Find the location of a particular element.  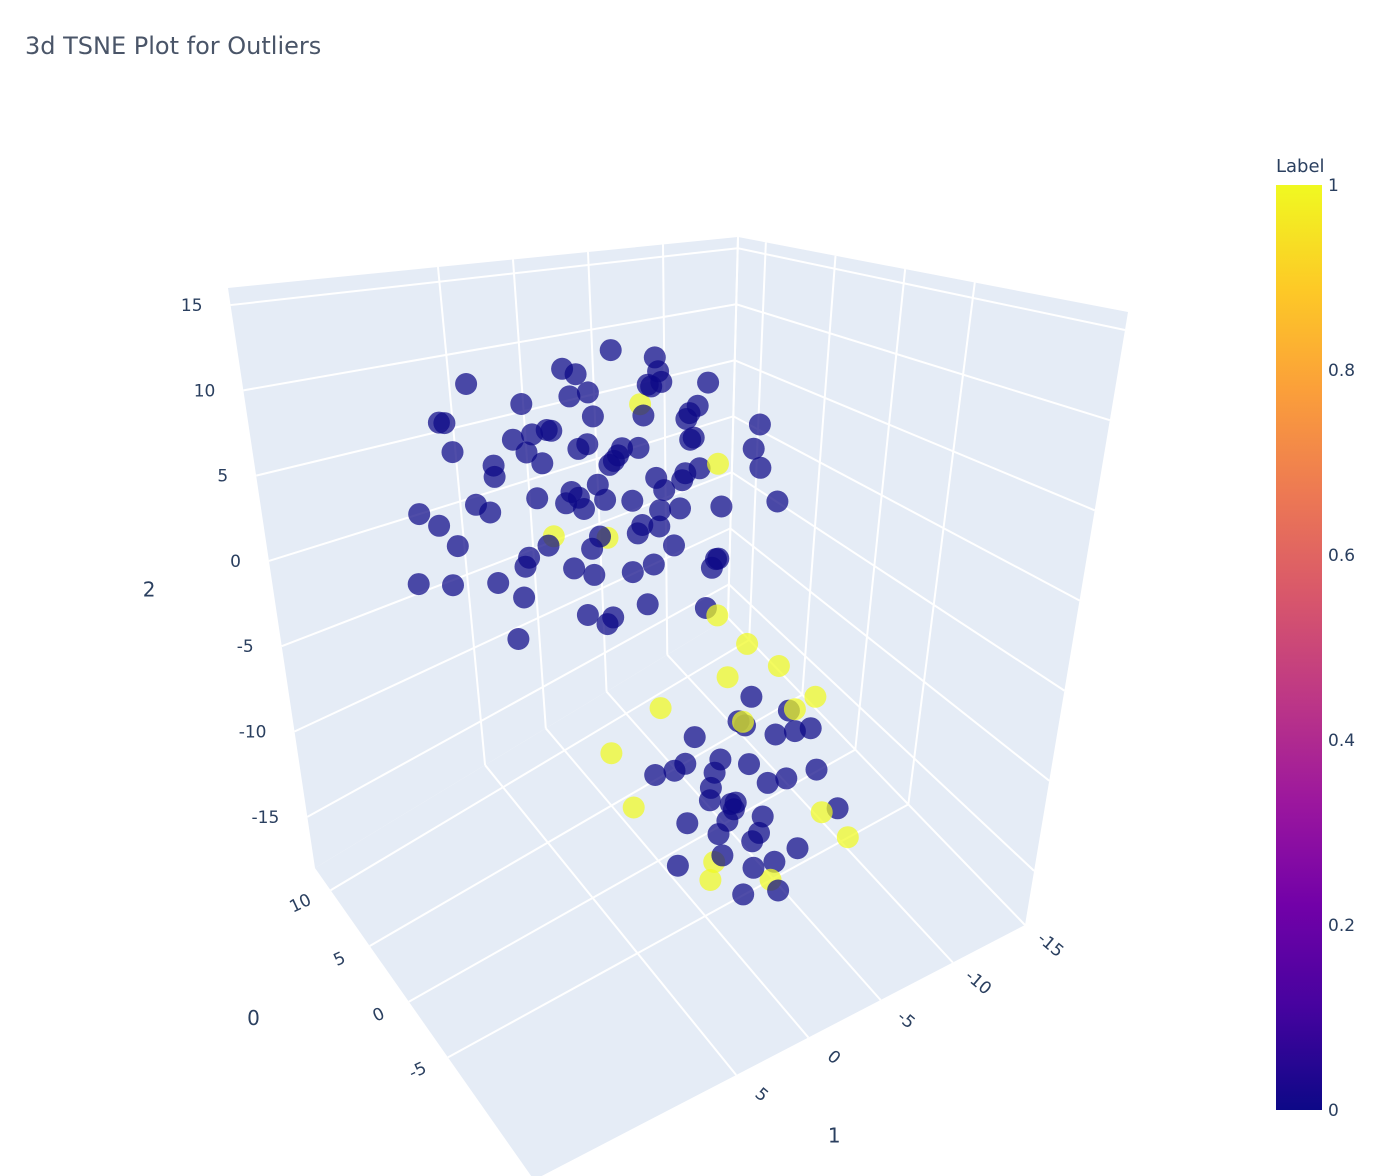

chart-title: 3d TSNE Plot for Outliers is located at coordinates (173, 46).